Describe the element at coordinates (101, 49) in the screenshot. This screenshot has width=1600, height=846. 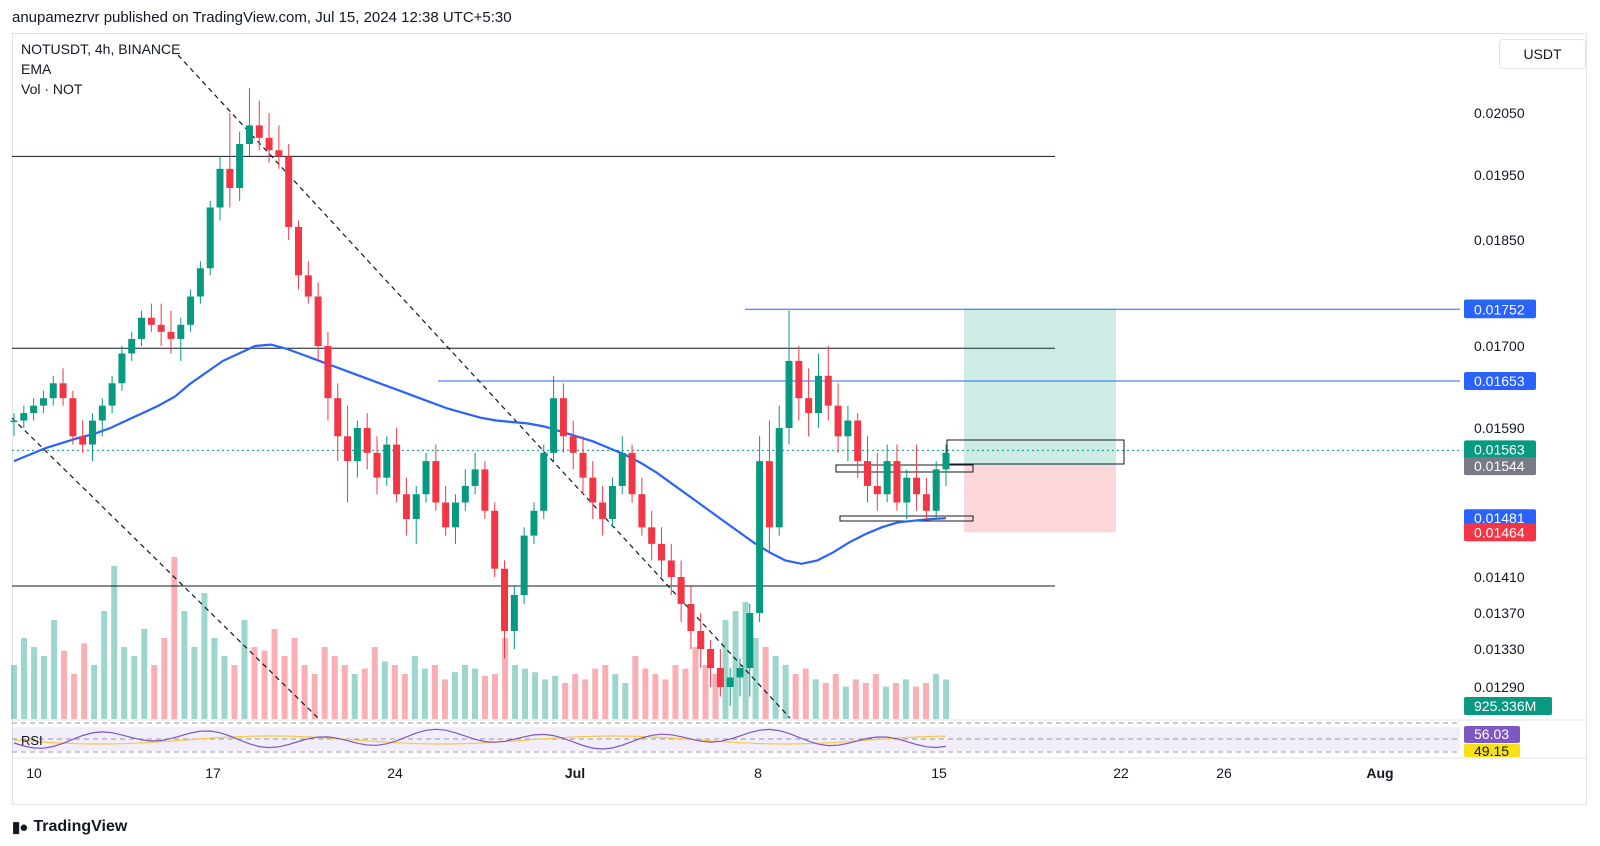
I see `legend-symbol: NOTUSDT, 4h, BINANCE` at that location.